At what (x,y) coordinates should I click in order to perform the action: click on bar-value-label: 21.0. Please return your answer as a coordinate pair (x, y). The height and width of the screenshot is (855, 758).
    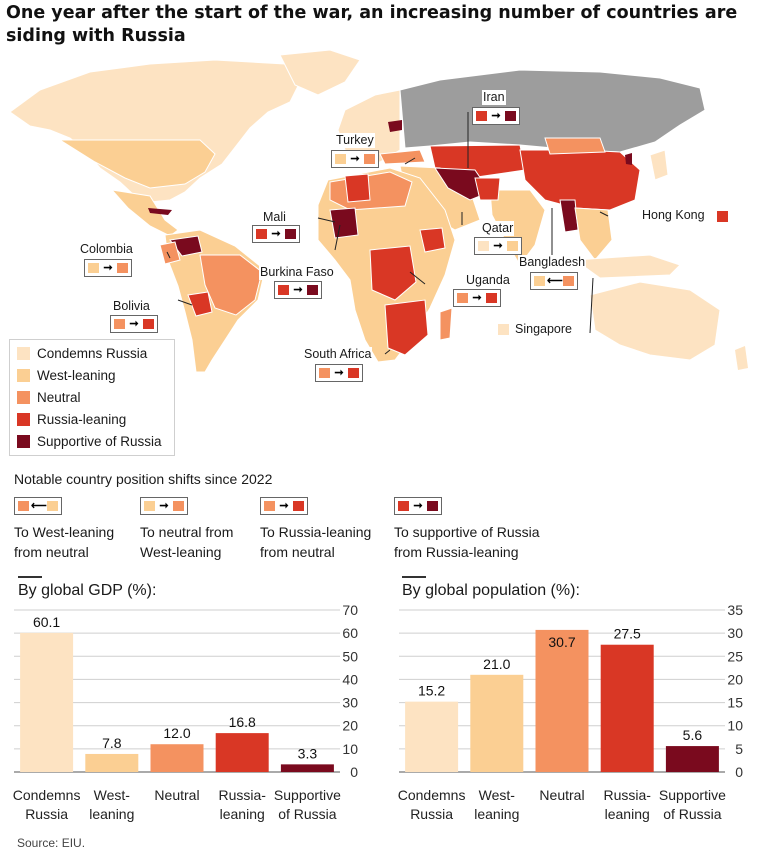
    Looking at the image, I should click on (496, 664).